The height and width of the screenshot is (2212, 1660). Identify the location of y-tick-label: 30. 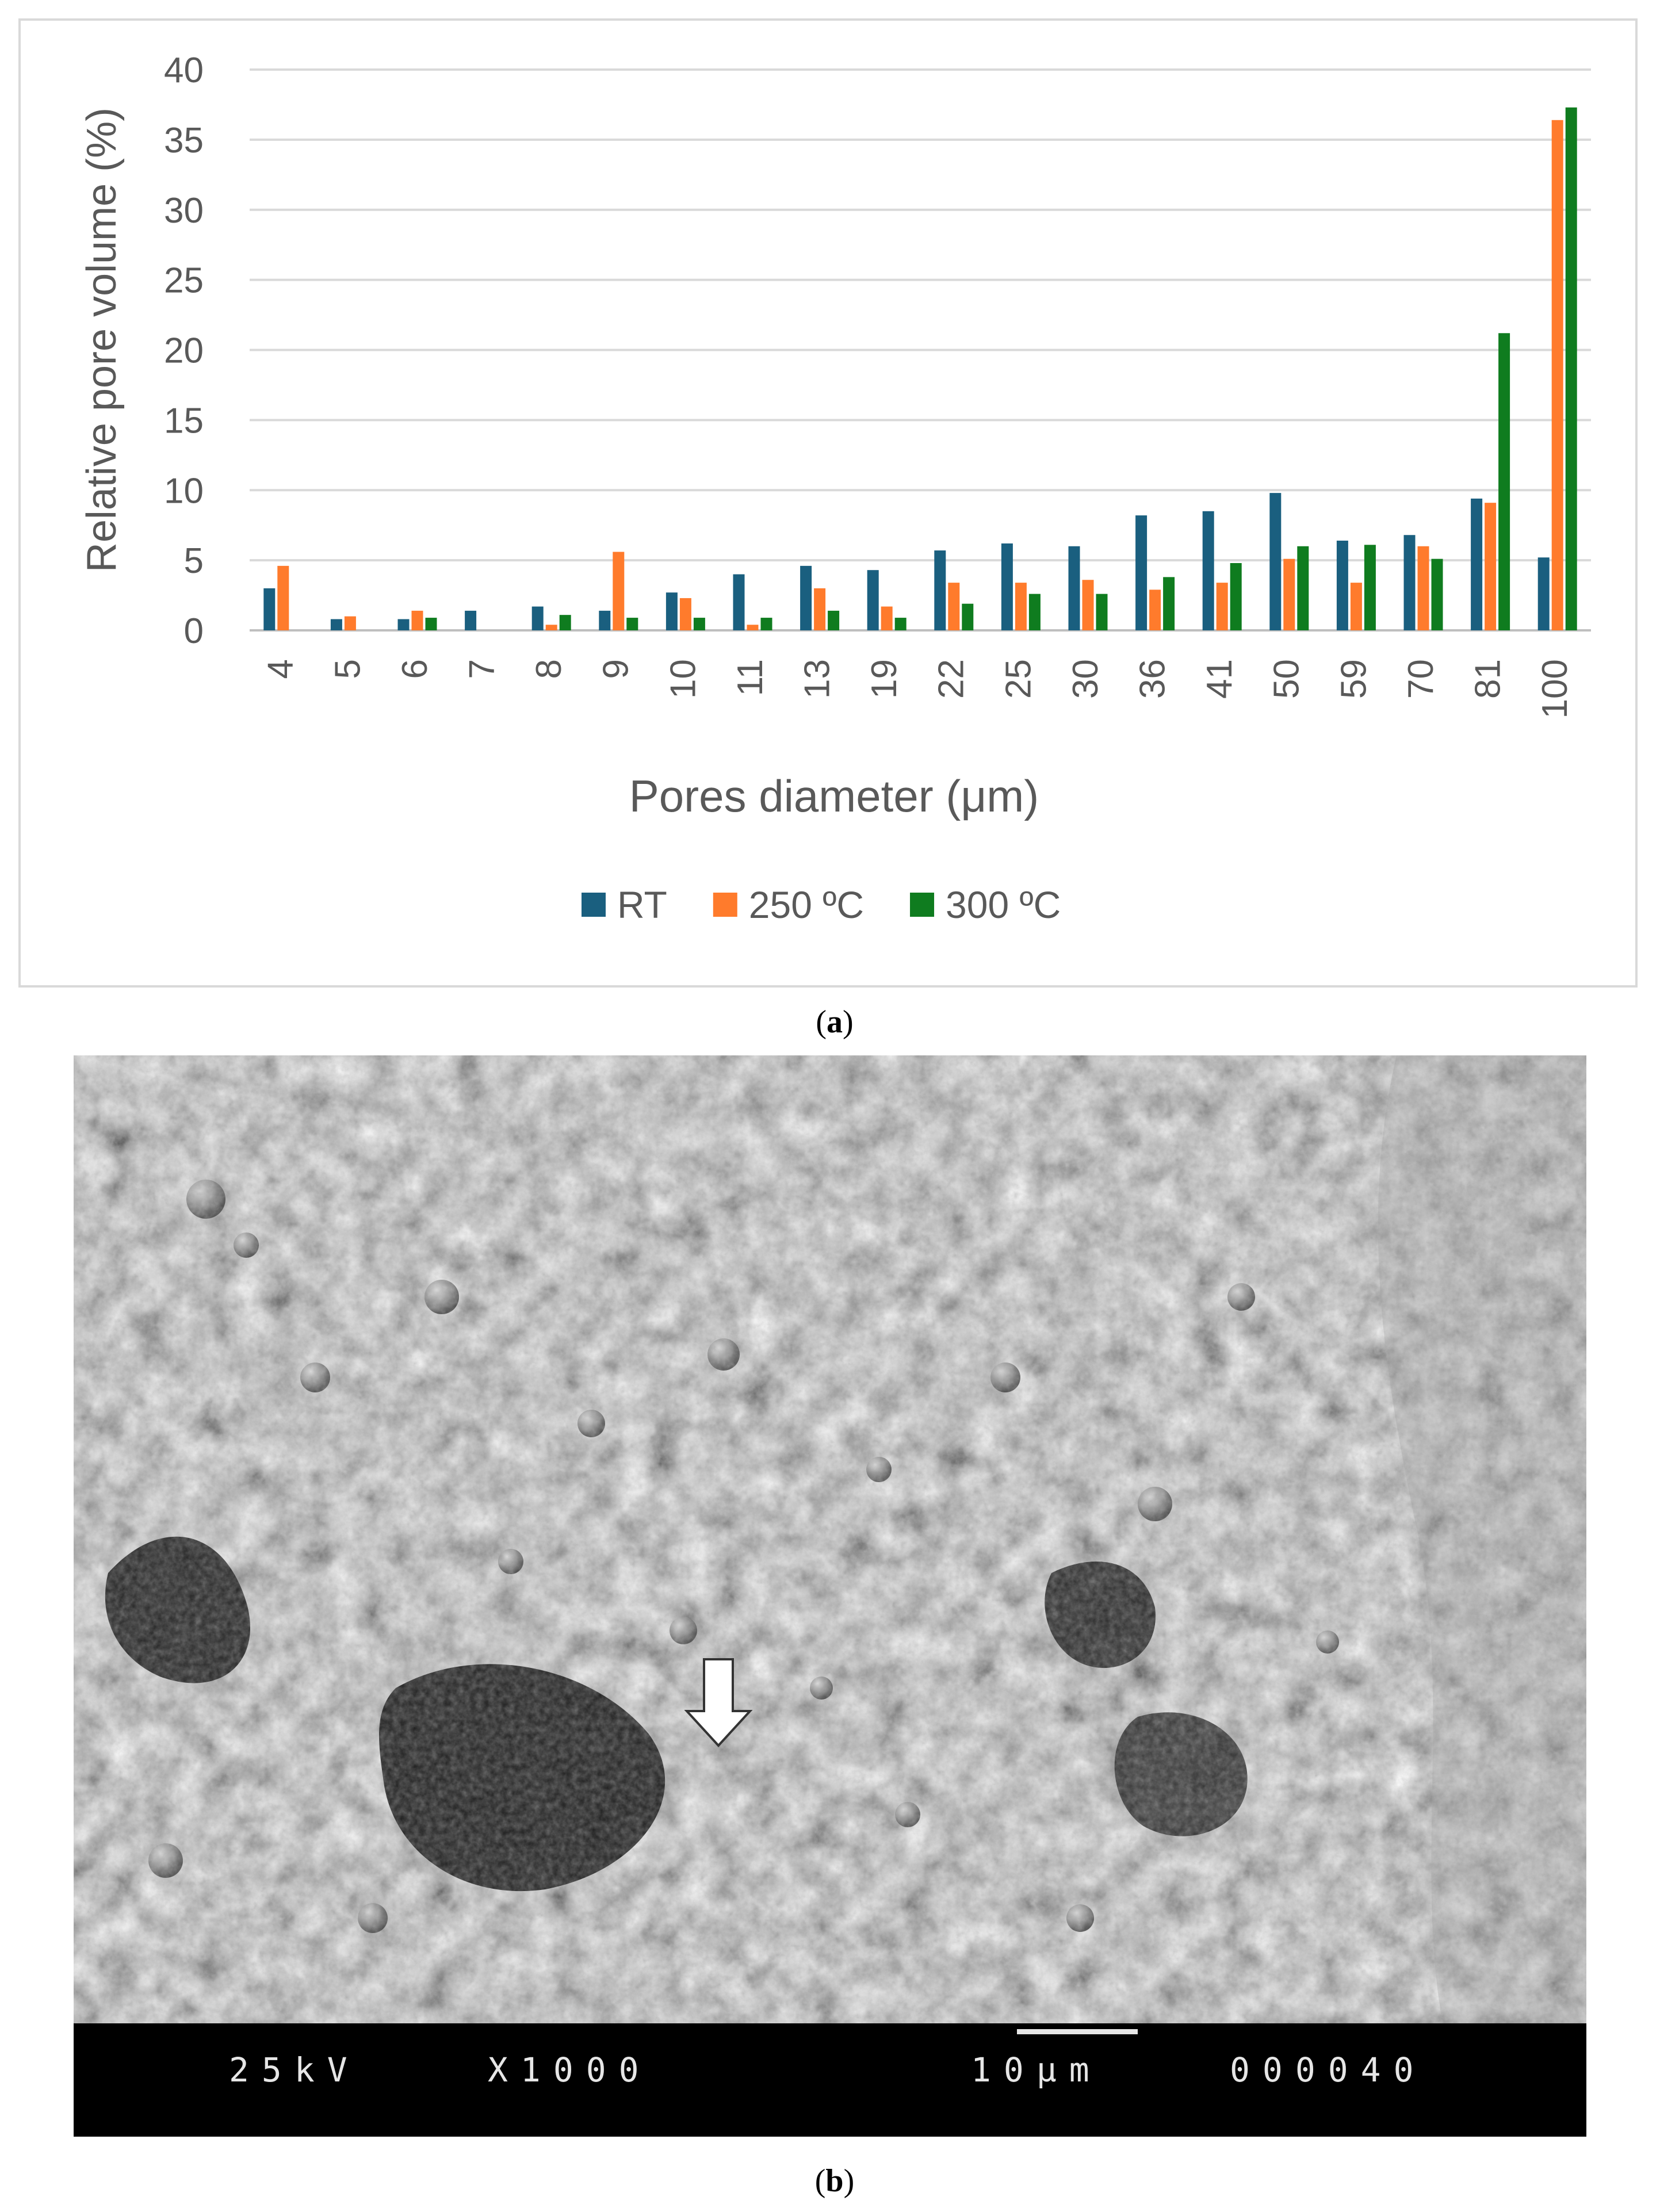
(184, 211).